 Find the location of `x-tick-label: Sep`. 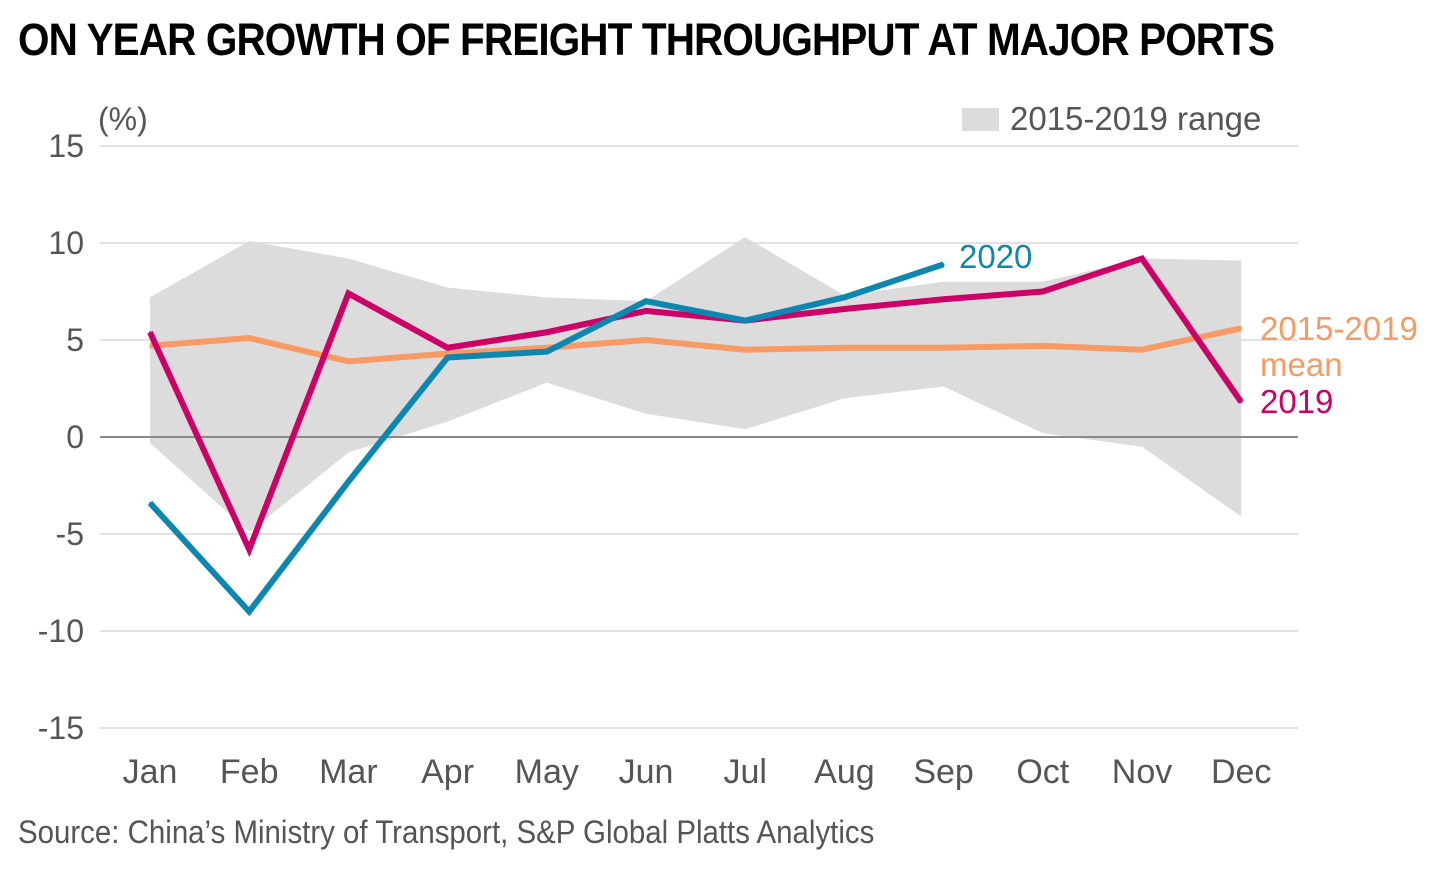

x-tick-label: Sep is located at coordinates (943, 772).